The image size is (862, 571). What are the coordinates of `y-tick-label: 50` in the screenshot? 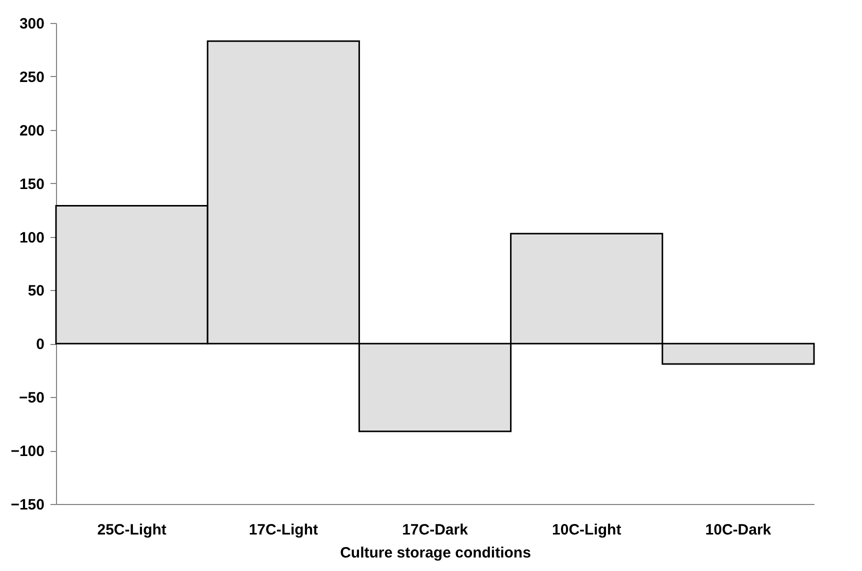 It's located at (36, 291).